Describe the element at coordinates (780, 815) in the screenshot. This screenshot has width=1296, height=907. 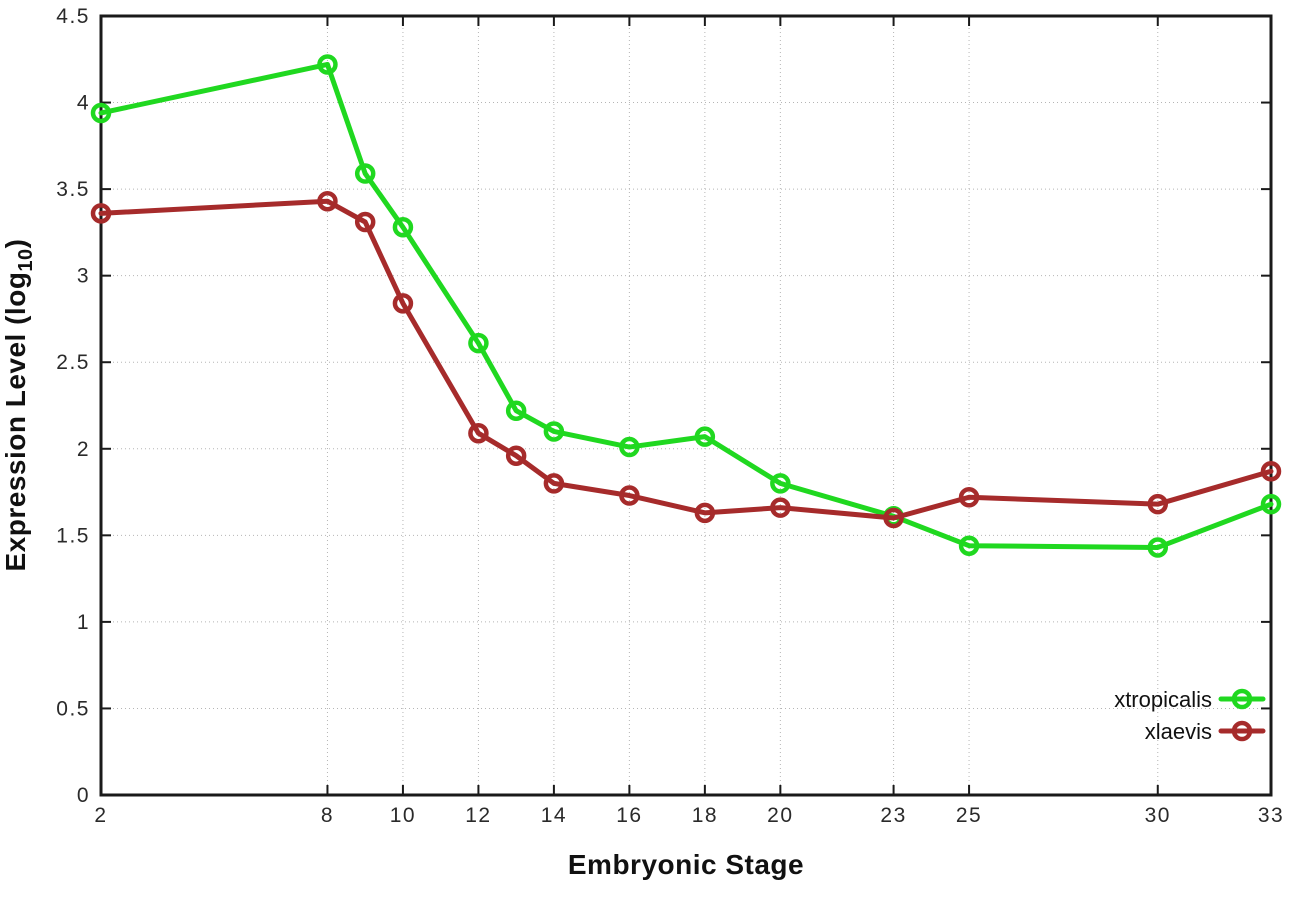
I see `x-tick-label: 20` at that location.